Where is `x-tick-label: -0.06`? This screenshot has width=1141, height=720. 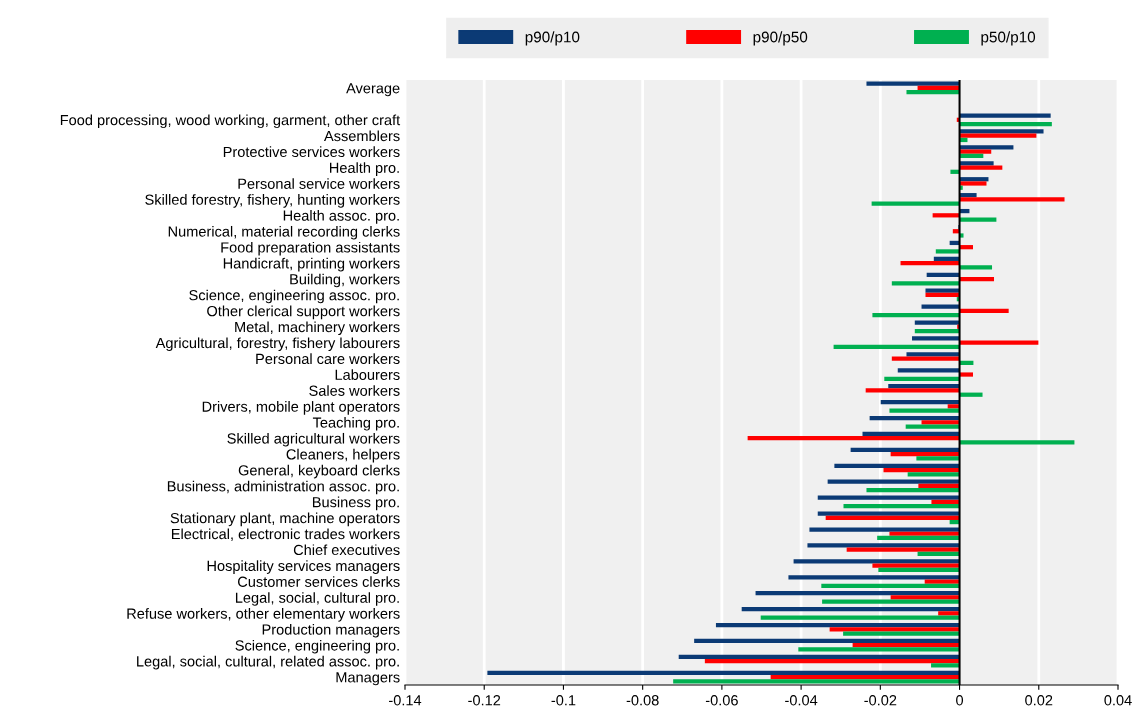
x-tick-label: -0.06 is located at coordinates (721, 700).